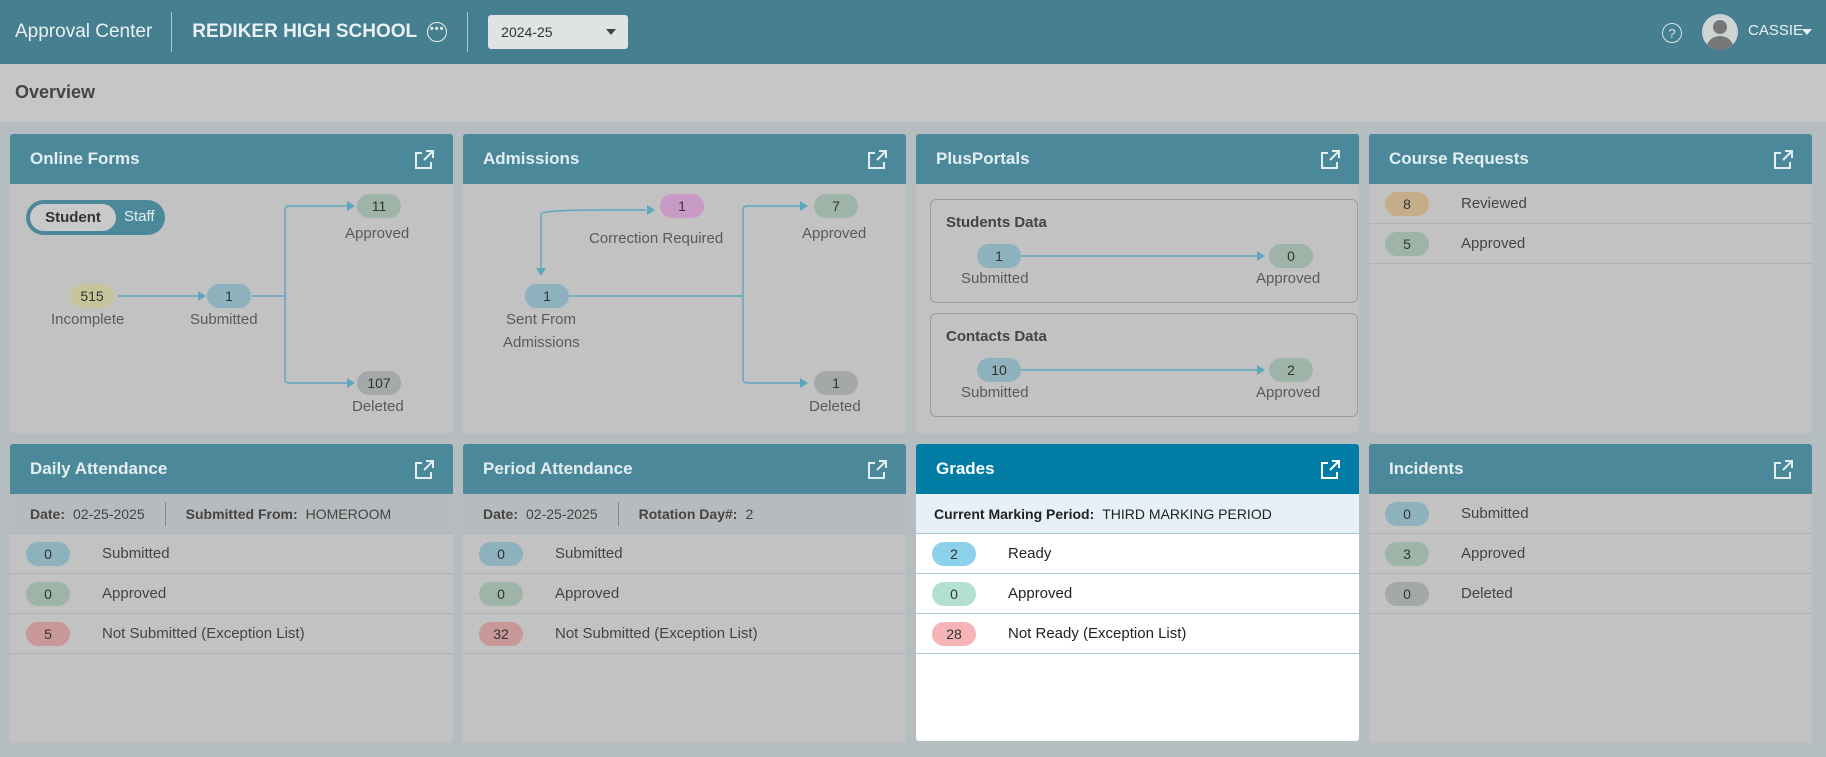  Describe the element at coordinates (1291, 370) in the screenshot. I see `contacts-approved-count: 2` at that location.